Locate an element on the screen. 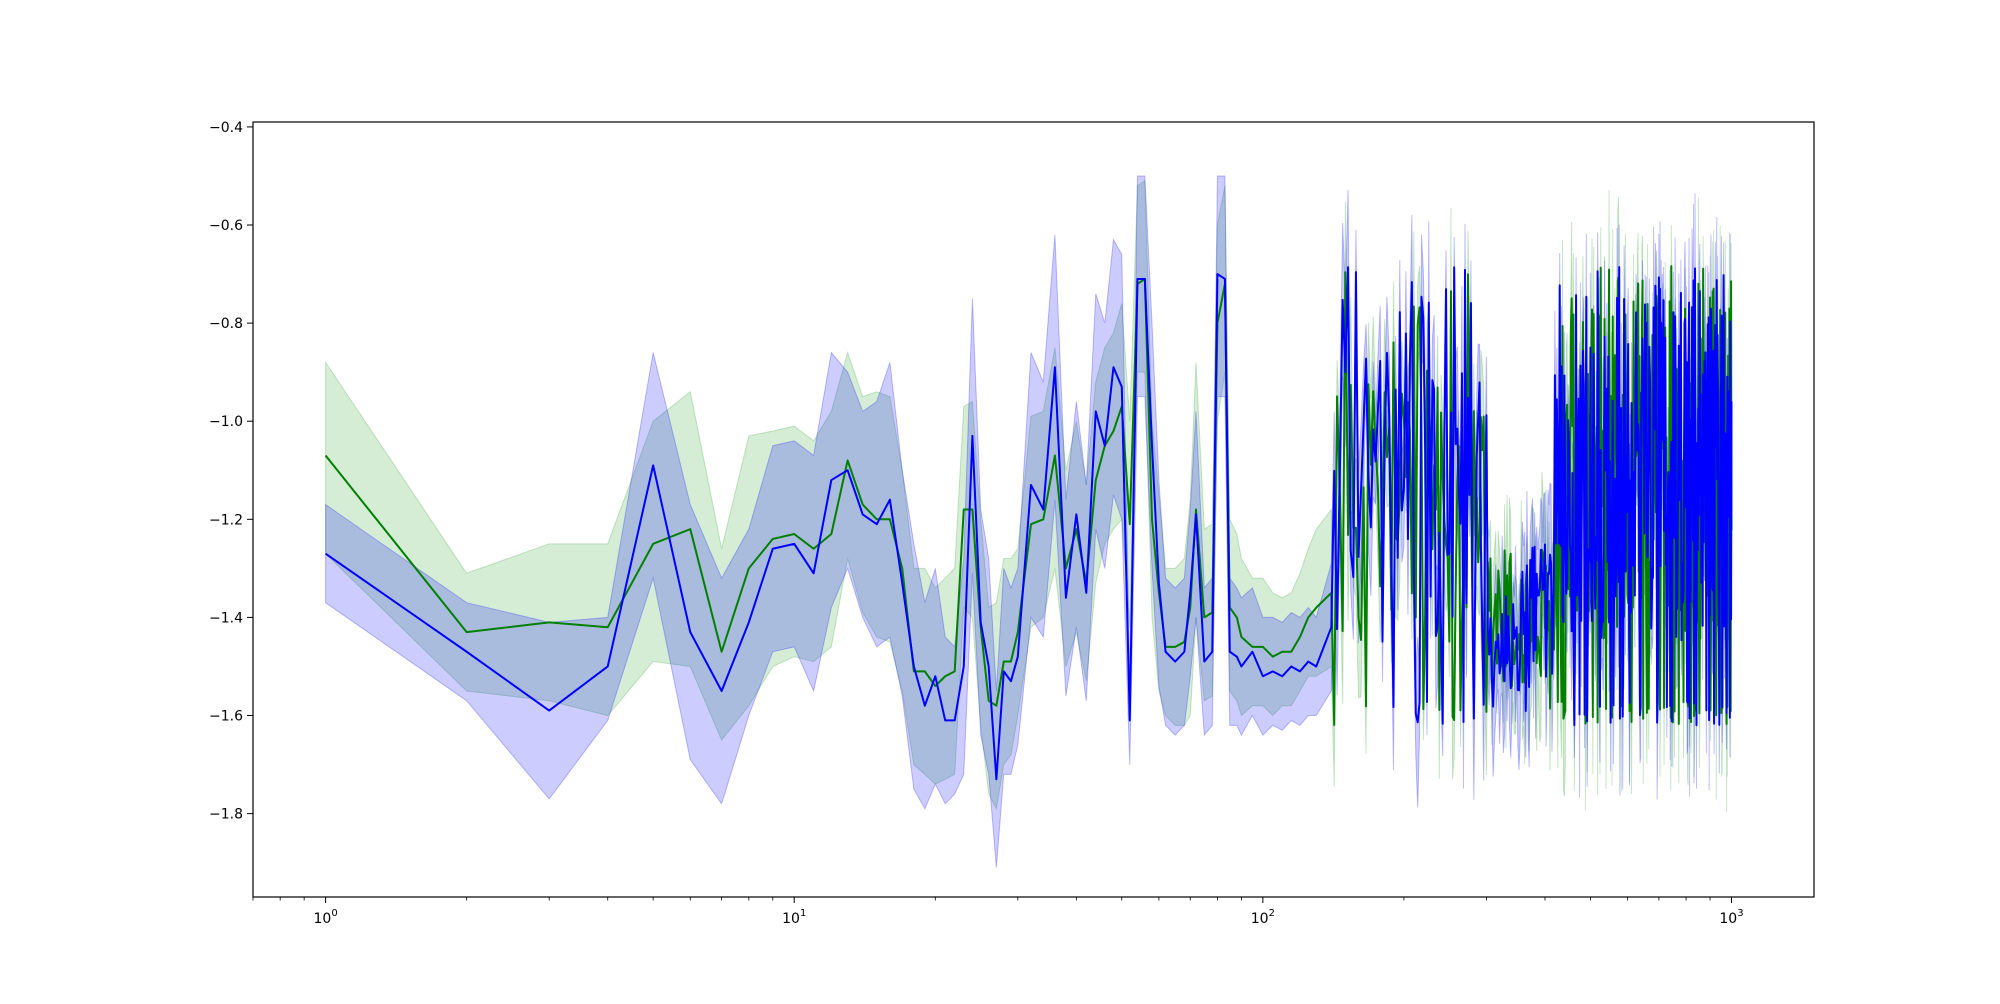 Image resolution: width=2000 pixels, height=1004 pixels. x-tick-label-2: 10² is located at coordinates (1263, 917).